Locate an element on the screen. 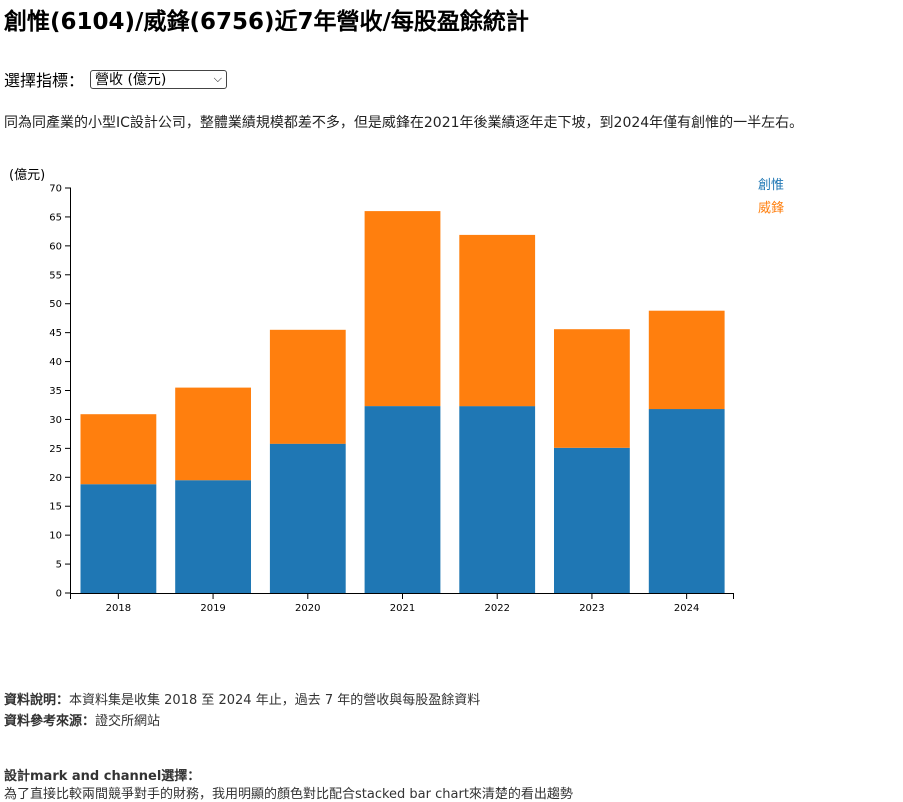 This screenshot has width=903, height=802. chart-legend: 創惟 威鋒 is located at coordinates (771, 197).